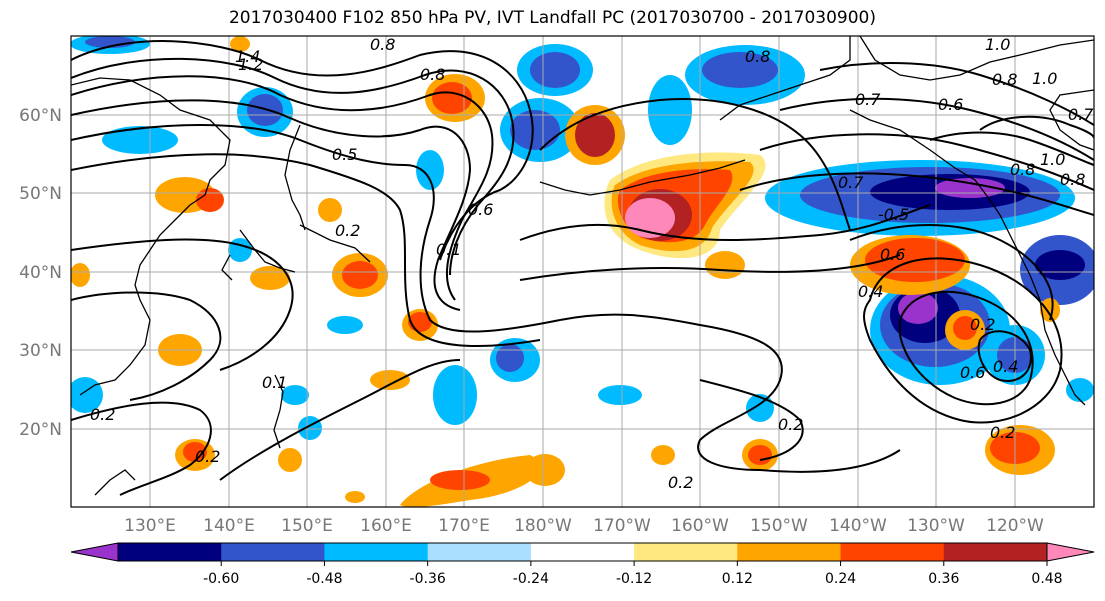  What do you see at coordinates (858, 526) in the screenshot?
I see `lon-label: 140°W` at bounding box center [858, 526].